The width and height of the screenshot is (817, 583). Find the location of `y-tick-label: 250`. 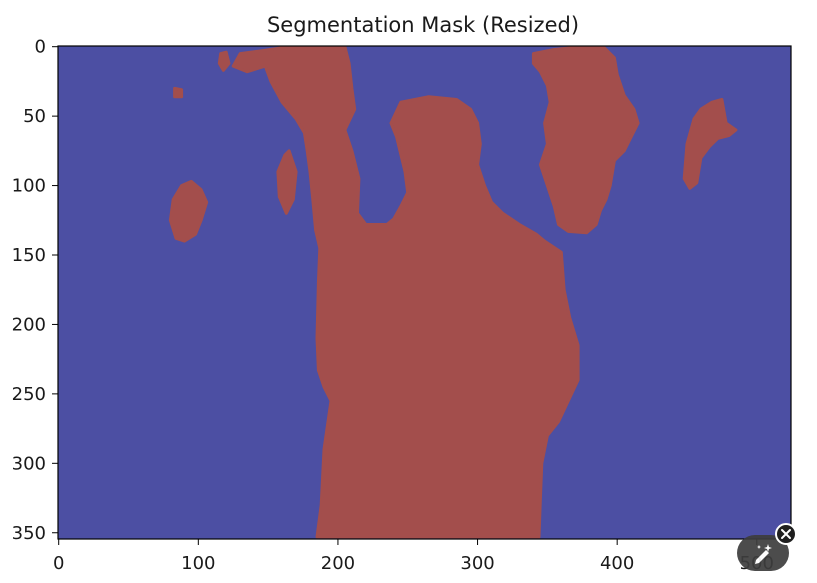

y-tick-label: 250 is located at coordinates (29, 394).